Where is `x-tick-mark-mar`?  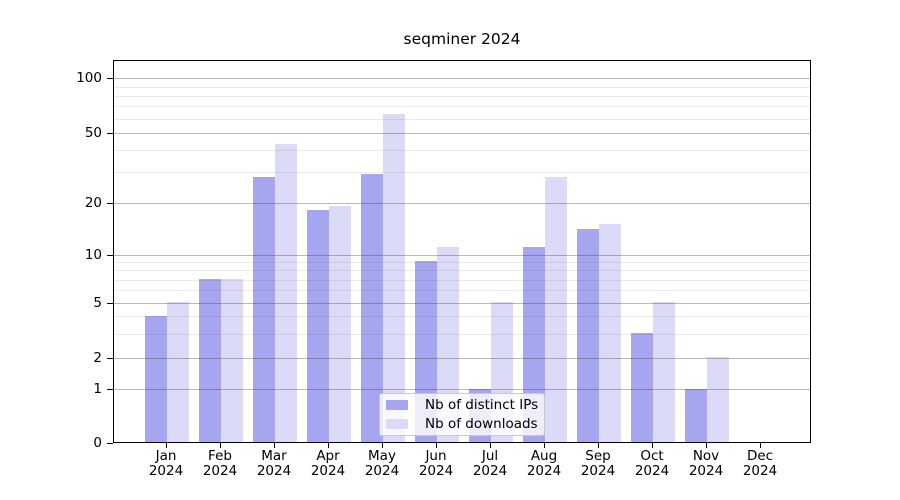
x-tick-mark-mar is located at coordinates (274, 445).